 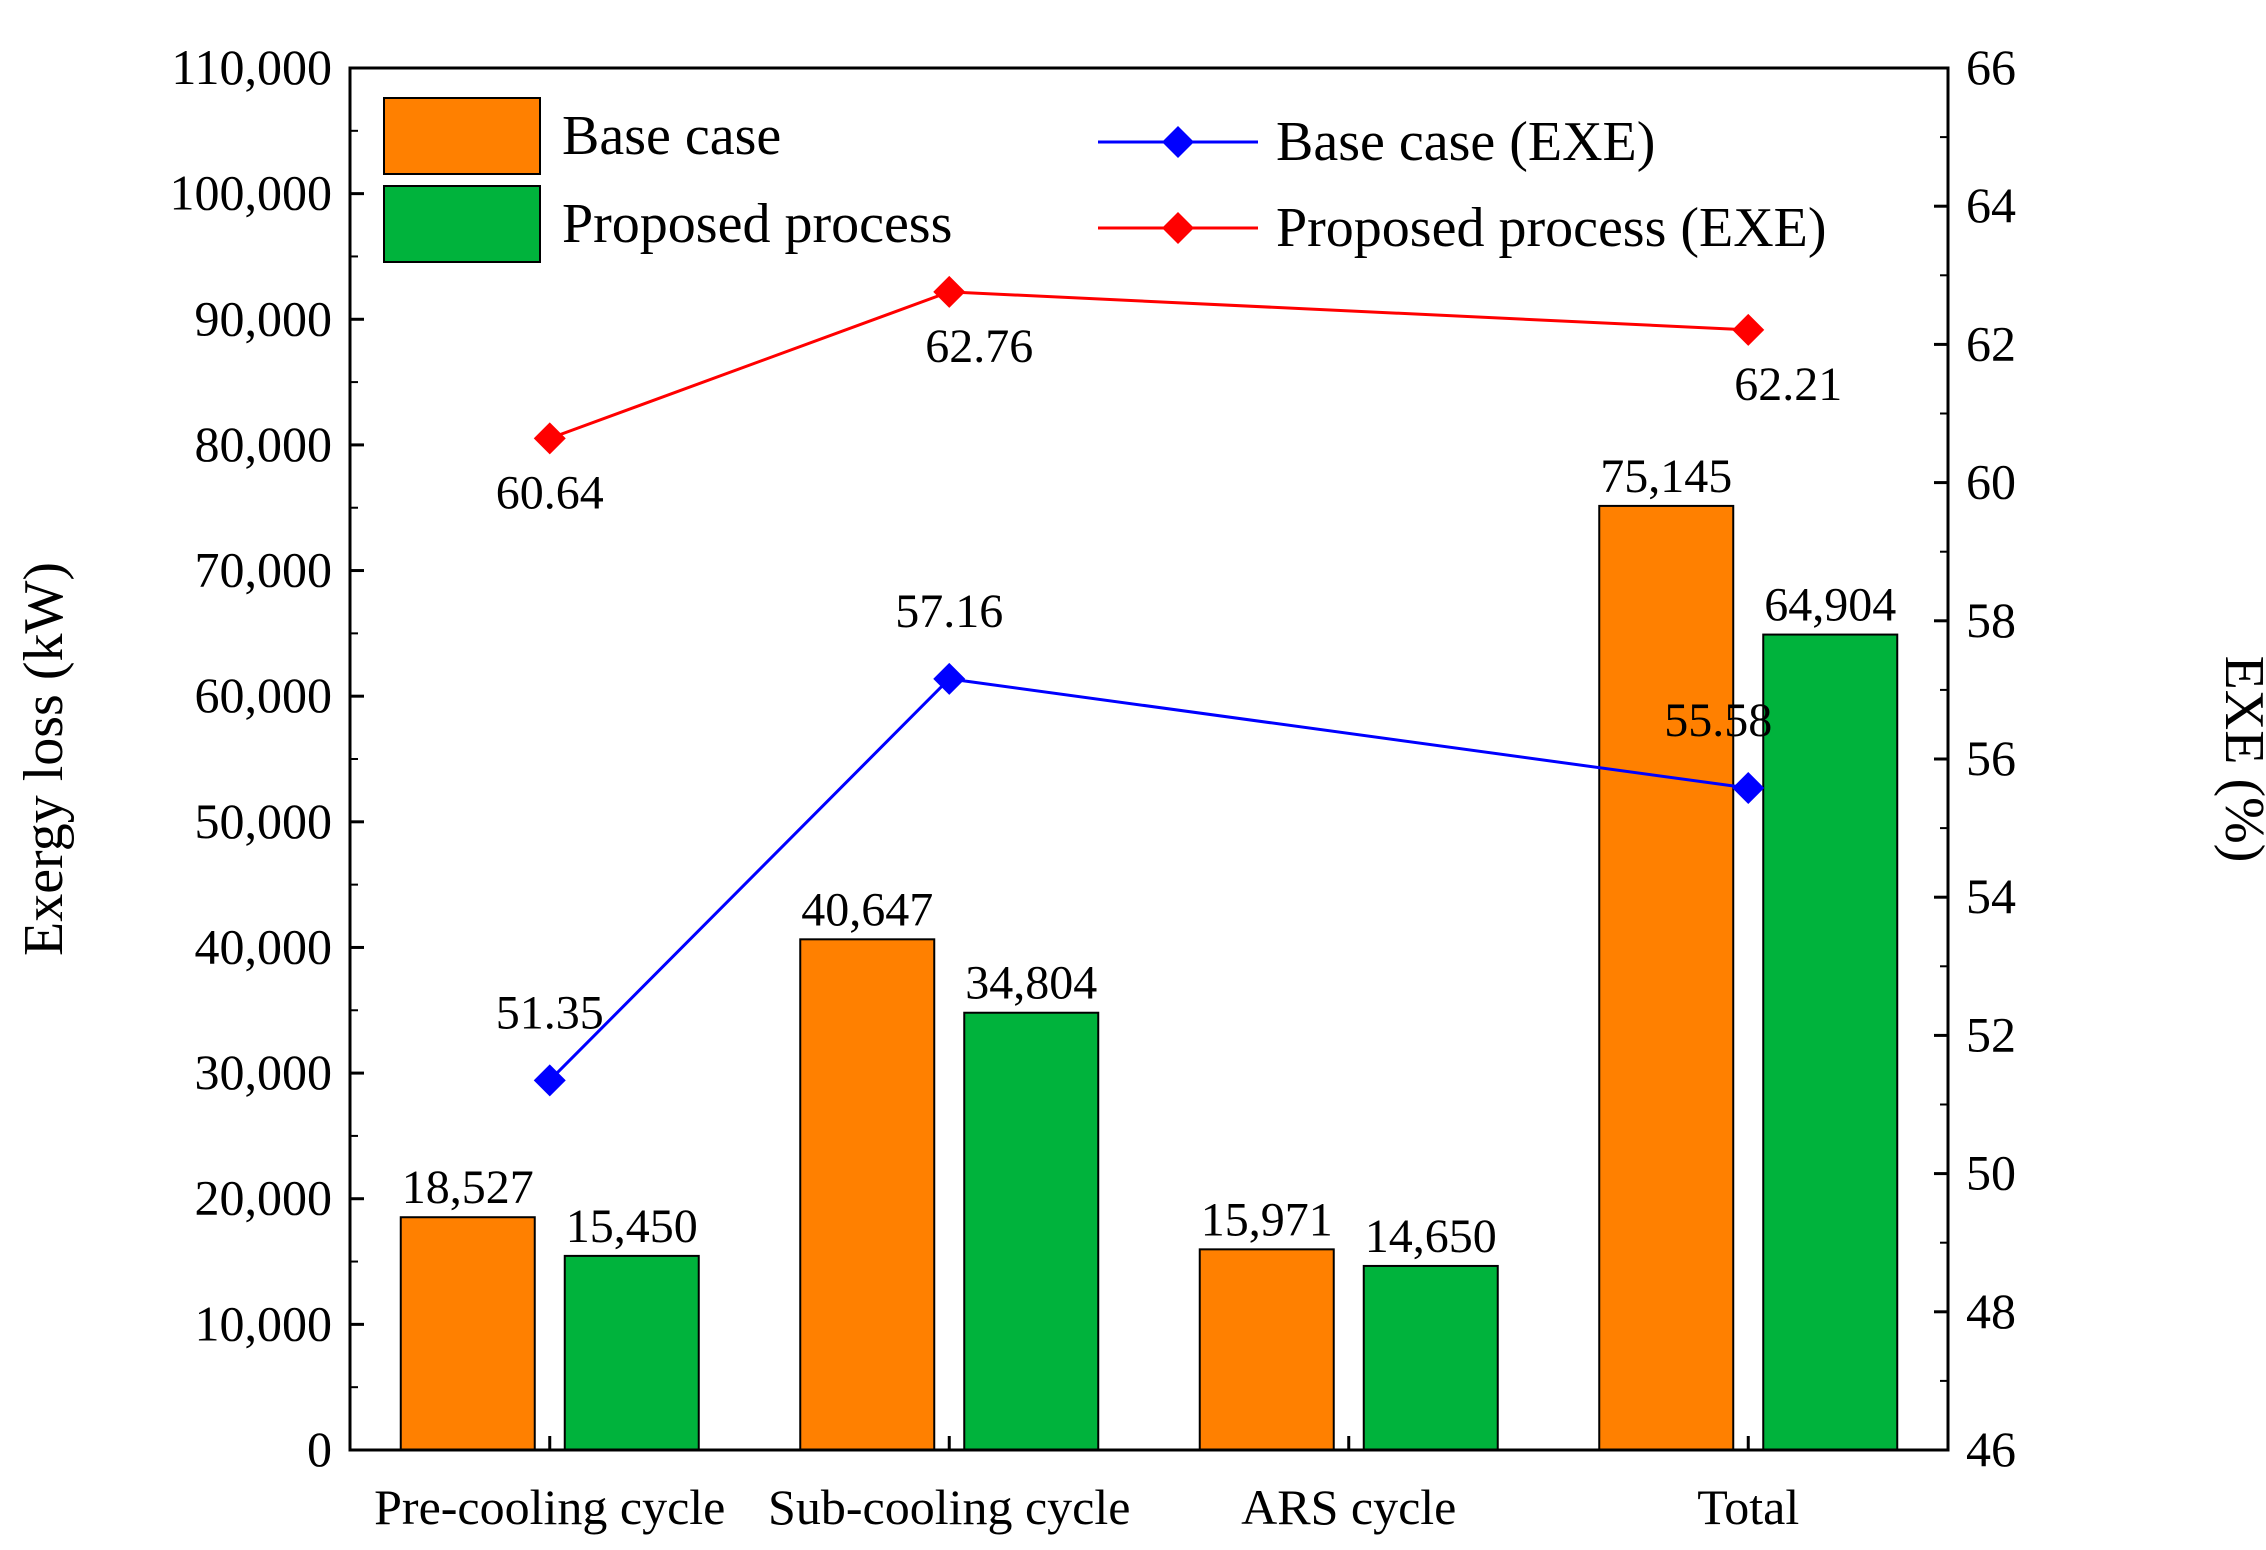 I want to click on y-tick-label: 90,000, so click(x=264, y=318).